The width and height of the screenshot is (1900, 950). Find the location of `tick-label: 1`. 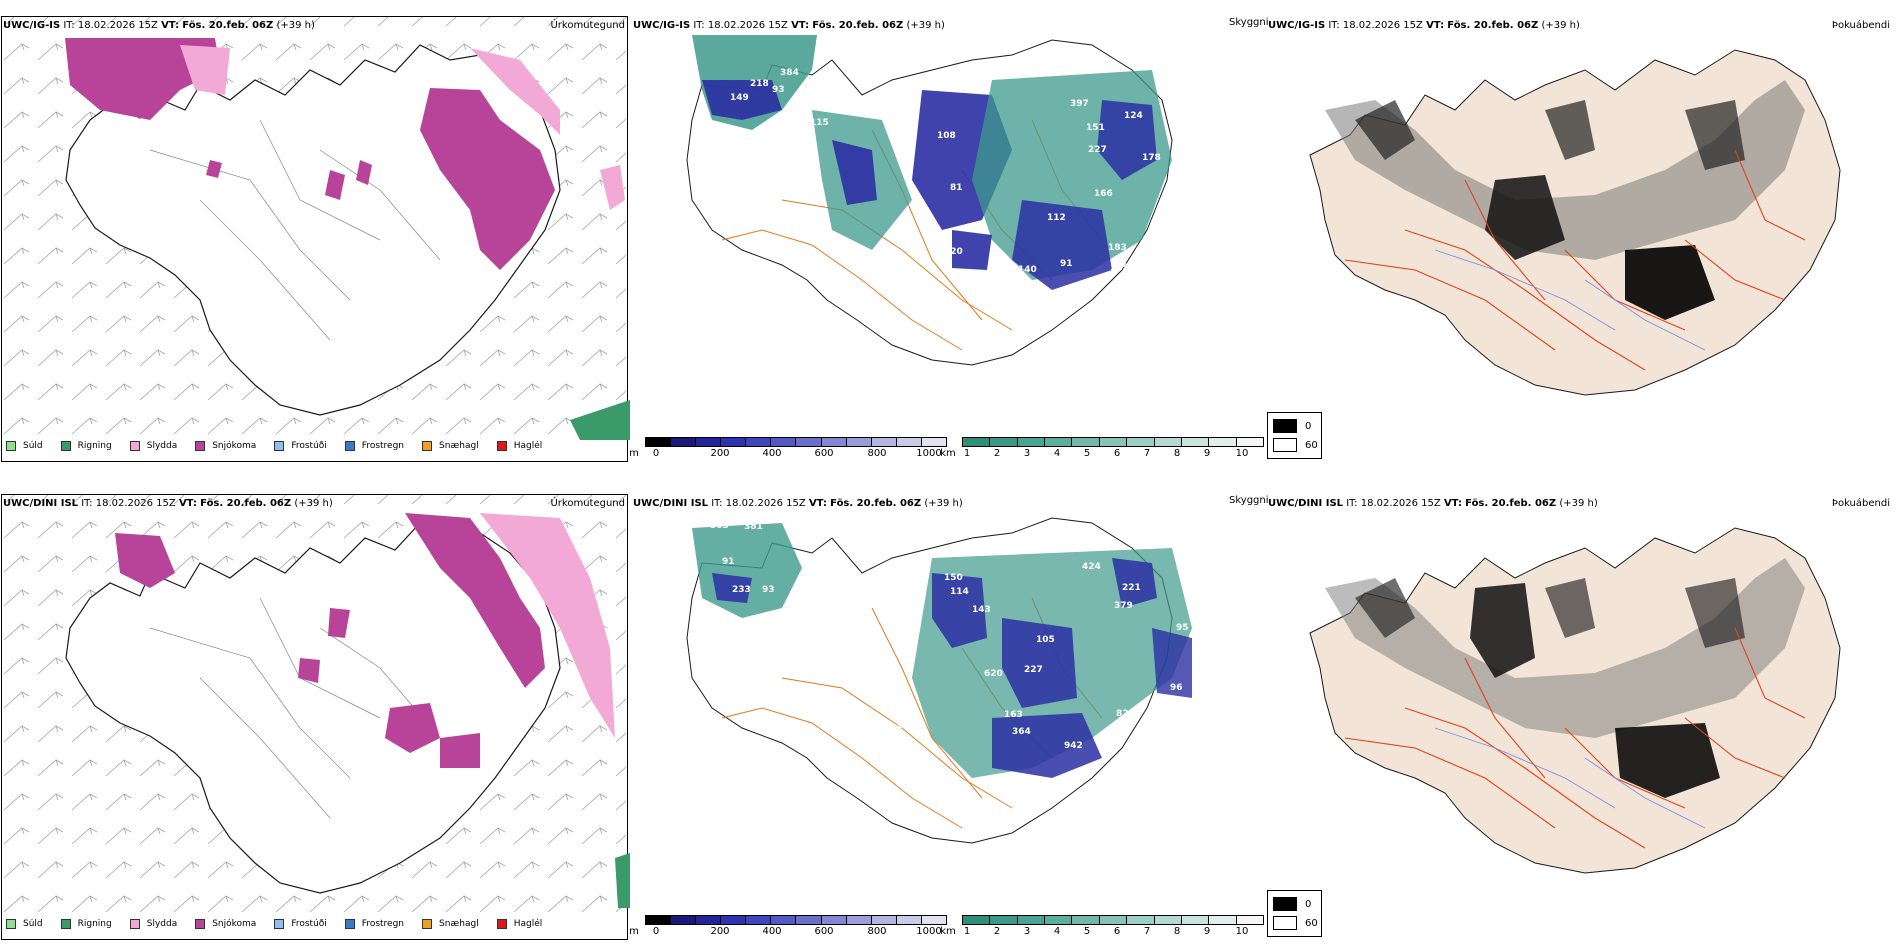

tick-label: 1 is located at coordinates (967, 453).